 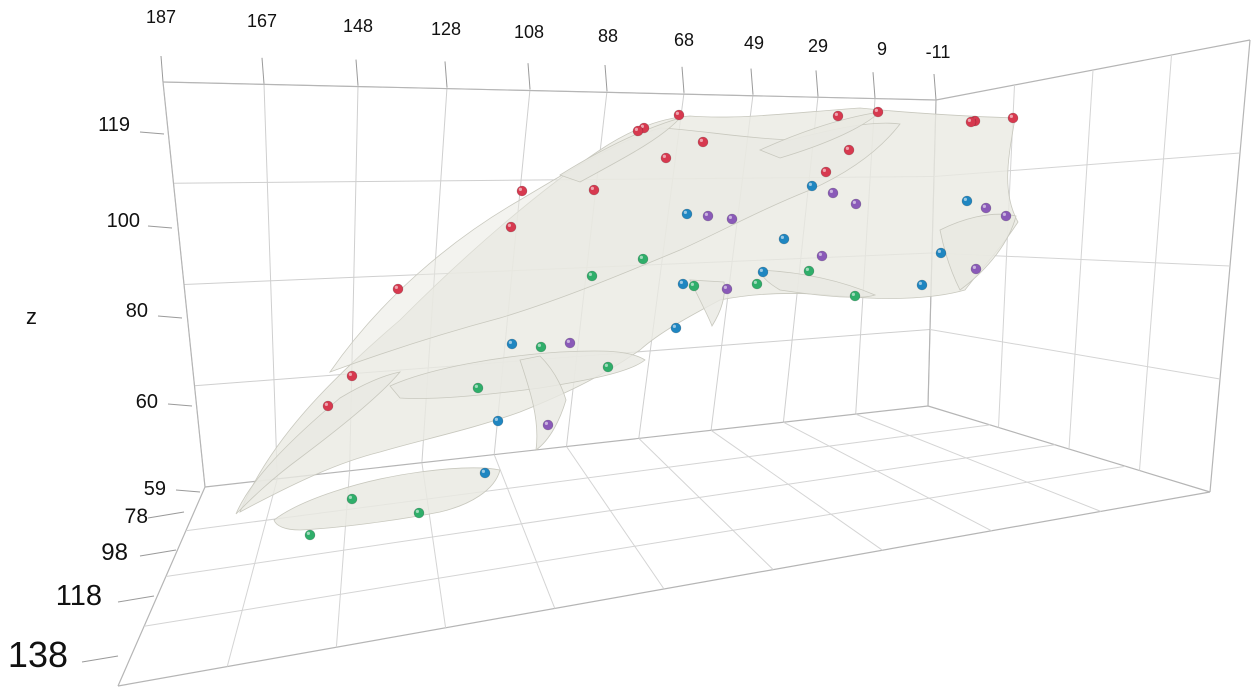 I want to click on right-wall-horizontal-grid-line, so click(x=1075, y=354).